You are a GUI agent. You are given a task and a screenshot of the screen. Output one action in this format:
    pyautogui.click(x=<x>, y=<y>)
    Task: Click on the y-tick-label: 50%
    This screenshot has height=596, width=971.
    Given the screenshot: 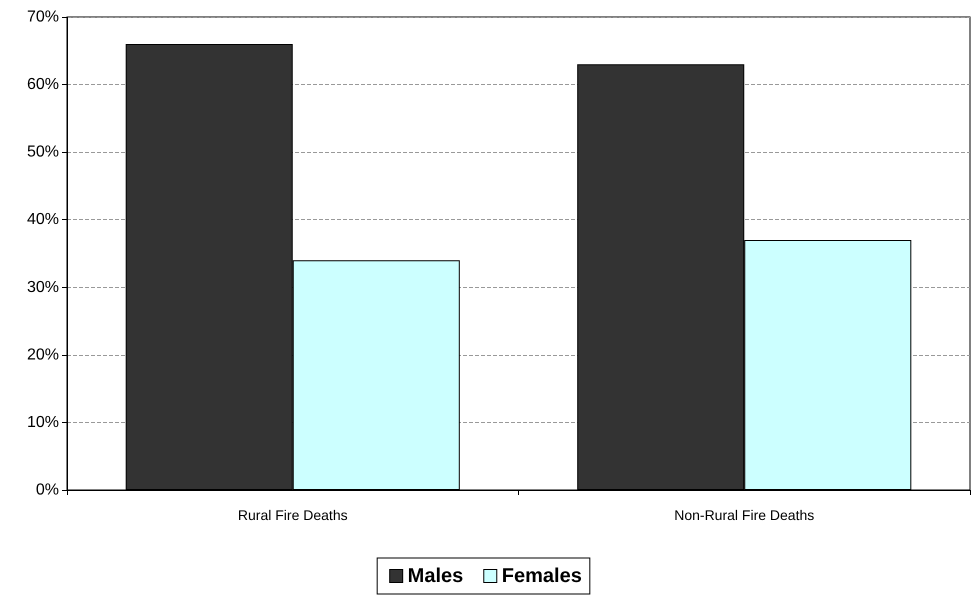 What is the action you would take?
    pyautogui.click(x=42, y=152)
    